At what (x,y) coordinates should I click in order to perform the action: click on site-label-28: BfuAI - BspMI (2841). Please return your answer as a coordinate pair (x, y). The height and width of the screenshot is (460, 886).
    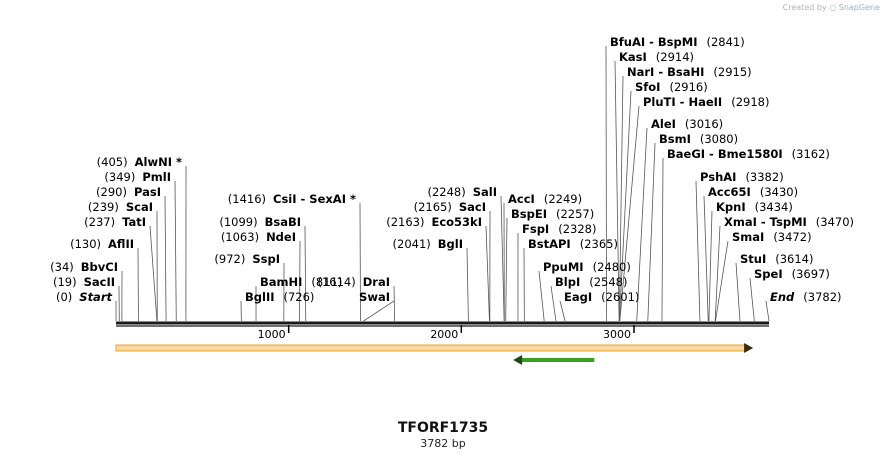
    Looking at the image, I should click on (677, 42).